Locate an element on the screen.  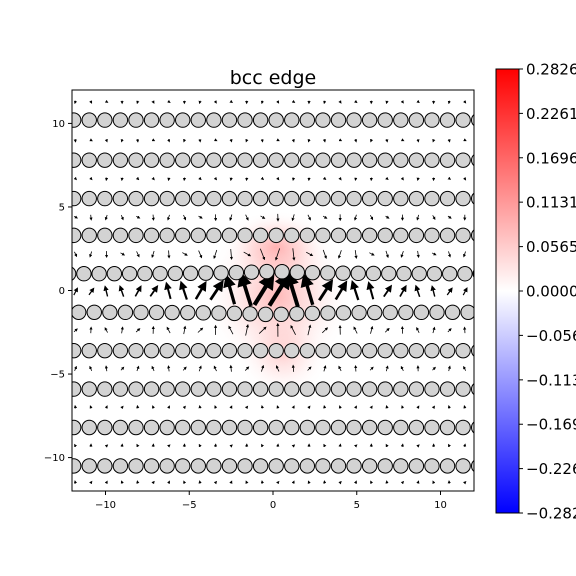
y-tick-label: 10 is located at coordinates (58, 124).